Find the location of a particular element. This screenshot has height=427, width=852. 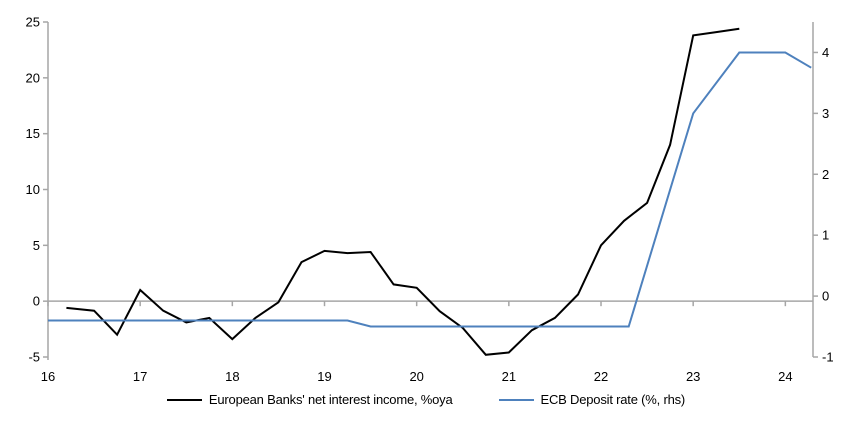

svg-text: 1 is located at coordinates (825, 235).